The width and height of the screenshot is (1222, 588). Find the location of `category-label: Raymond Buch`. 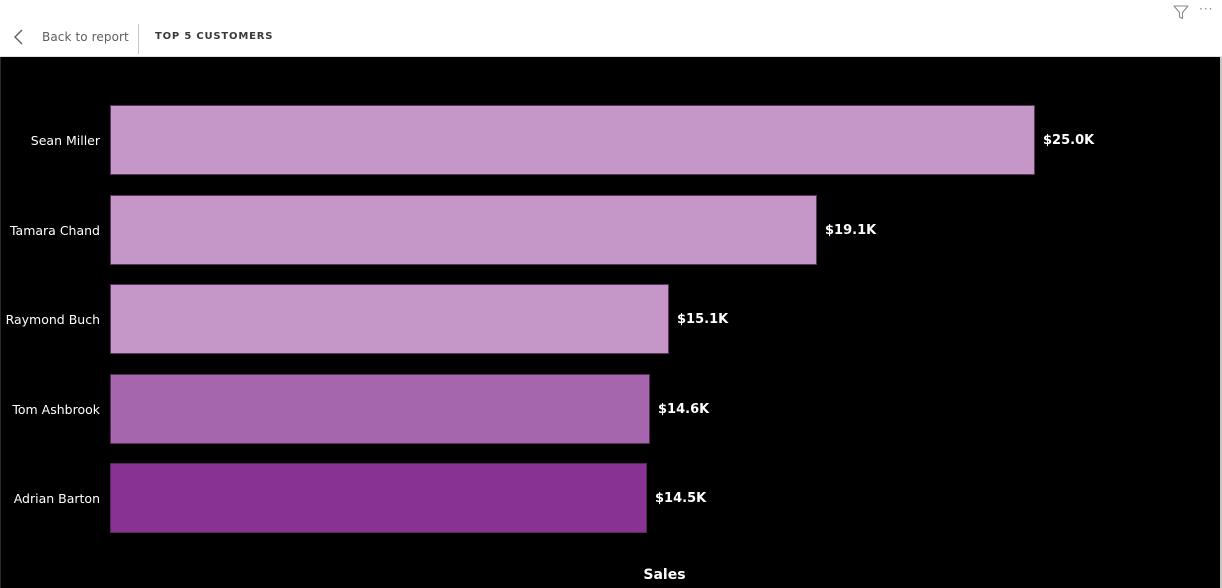

category-label: Raymond Buch is located at coordinates (52, 319).